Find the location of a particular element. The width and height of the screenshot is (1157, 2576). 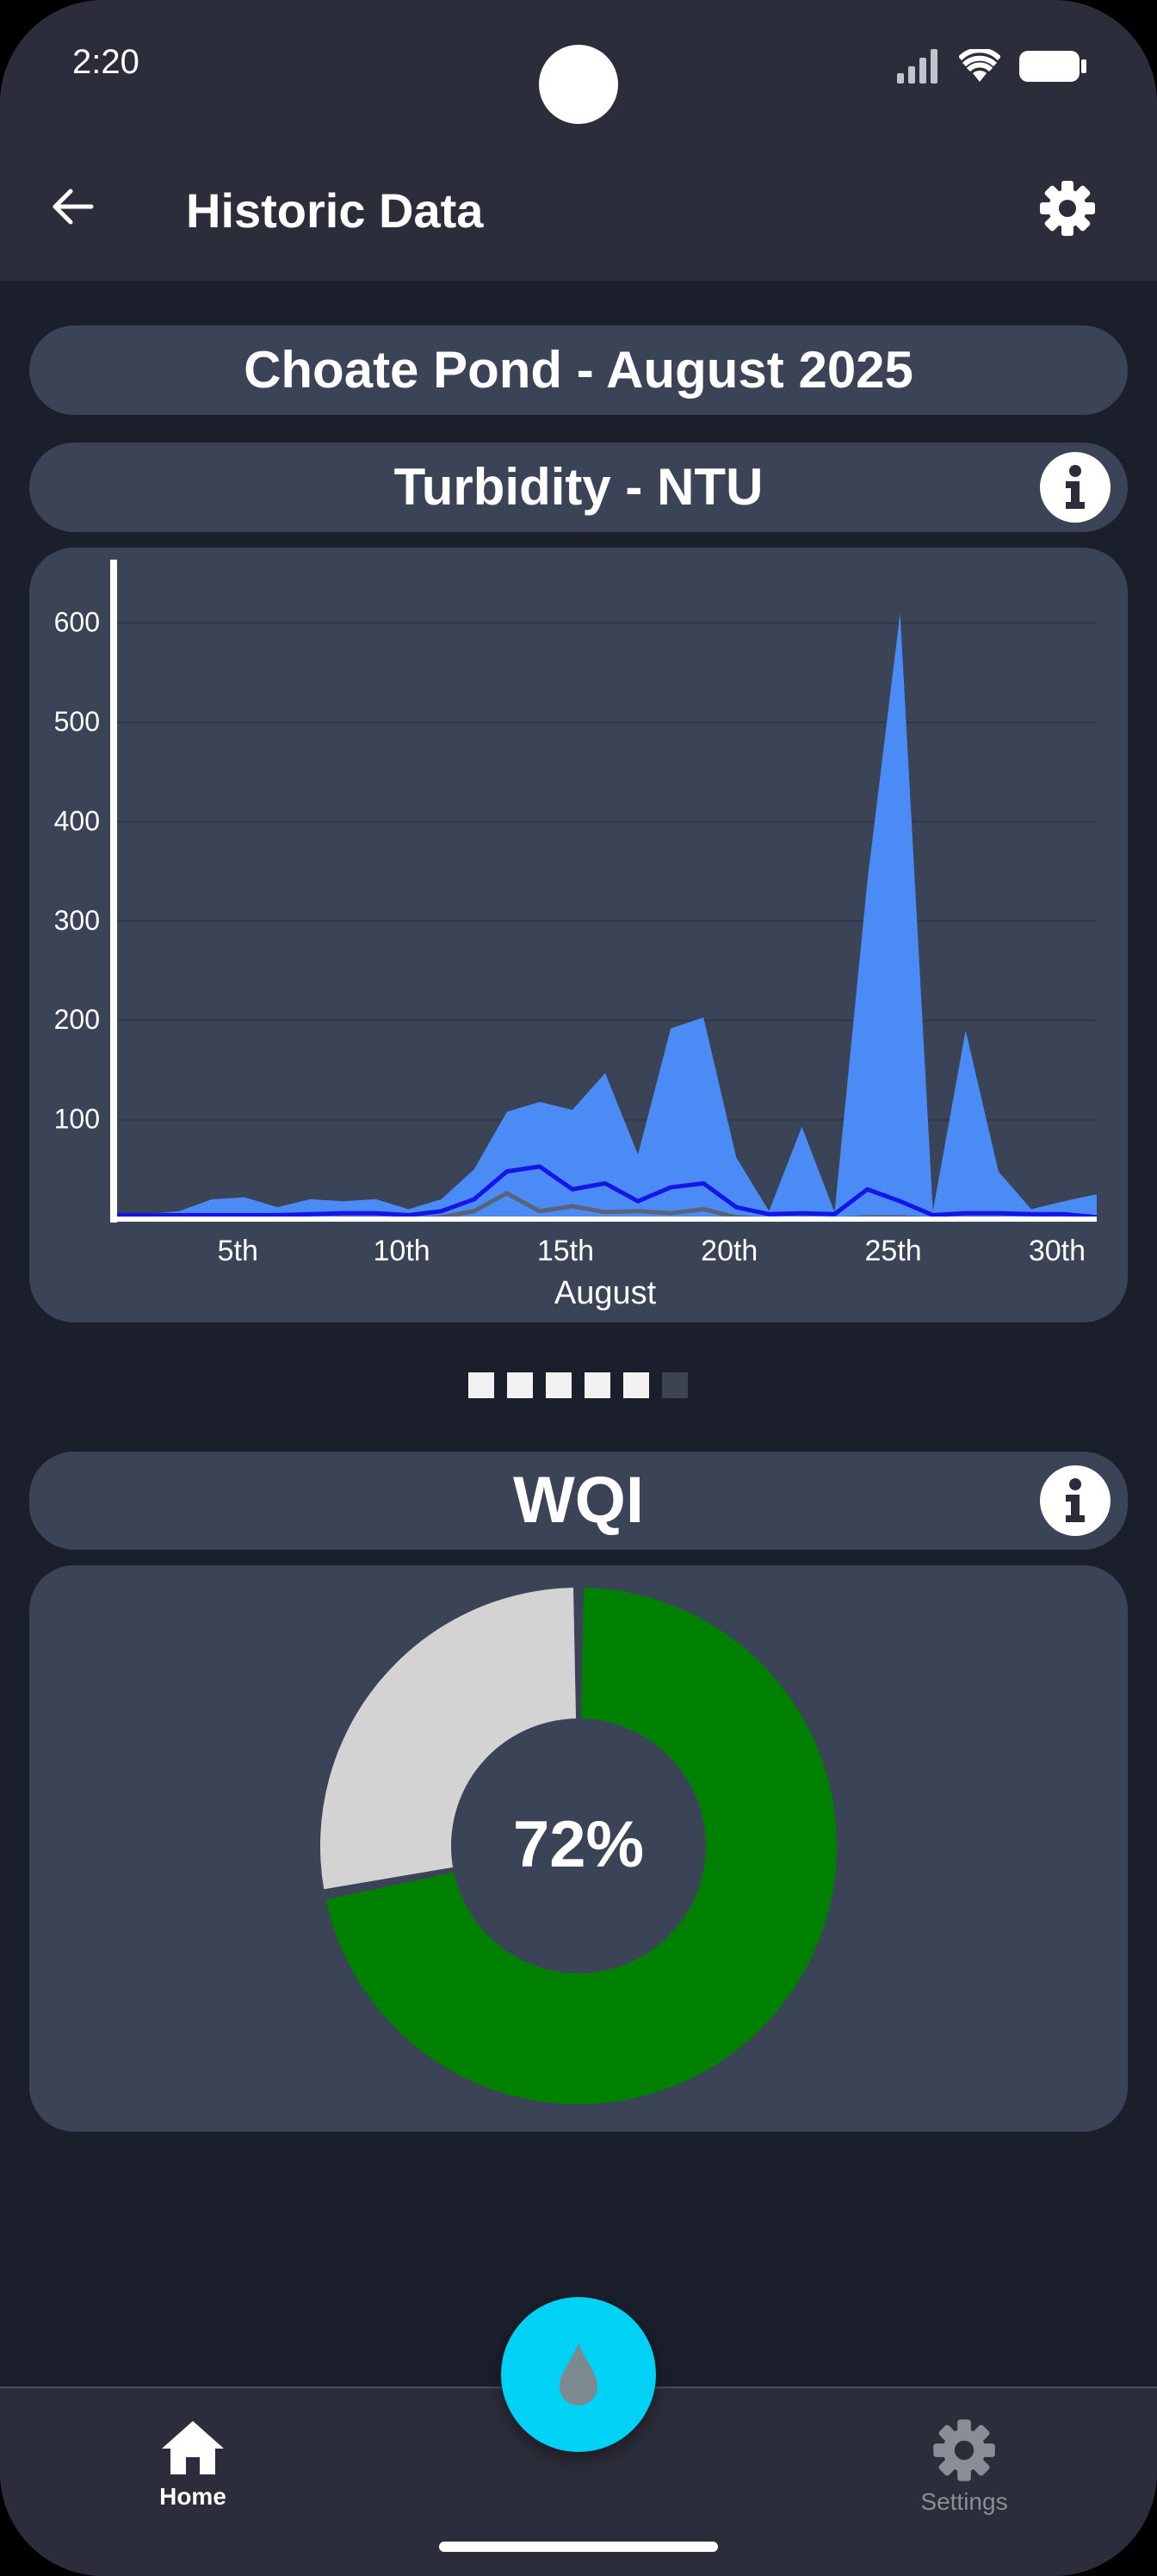

x-tick-label: 25th is located at coordinates (894, 1251).